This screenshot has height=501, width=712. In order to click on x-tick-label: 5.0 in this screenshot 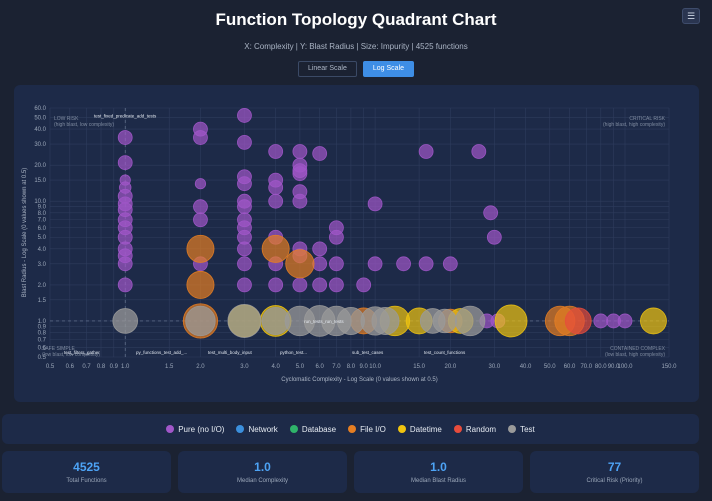, I will do `click(300, 367)`.